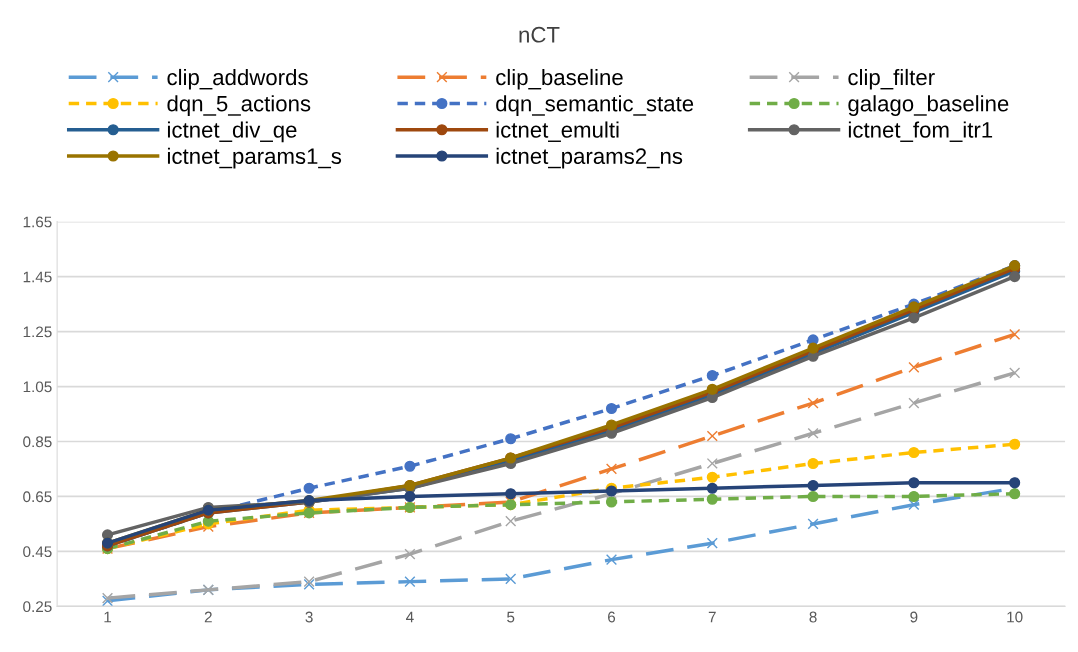 This screenshot has width=1078, height=652. I want to click on legend-label: ictnet_div_qe, so click(232, 132).